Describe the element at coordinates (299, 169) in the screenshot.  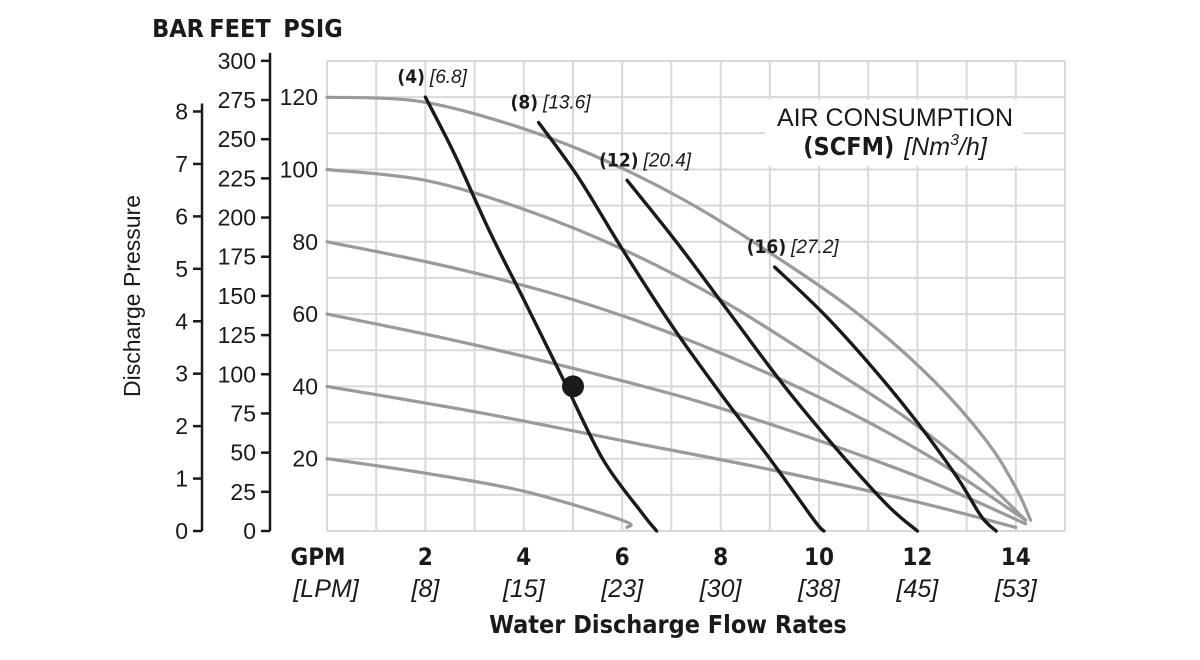
I see `psig-tick-label: 100` at that location.